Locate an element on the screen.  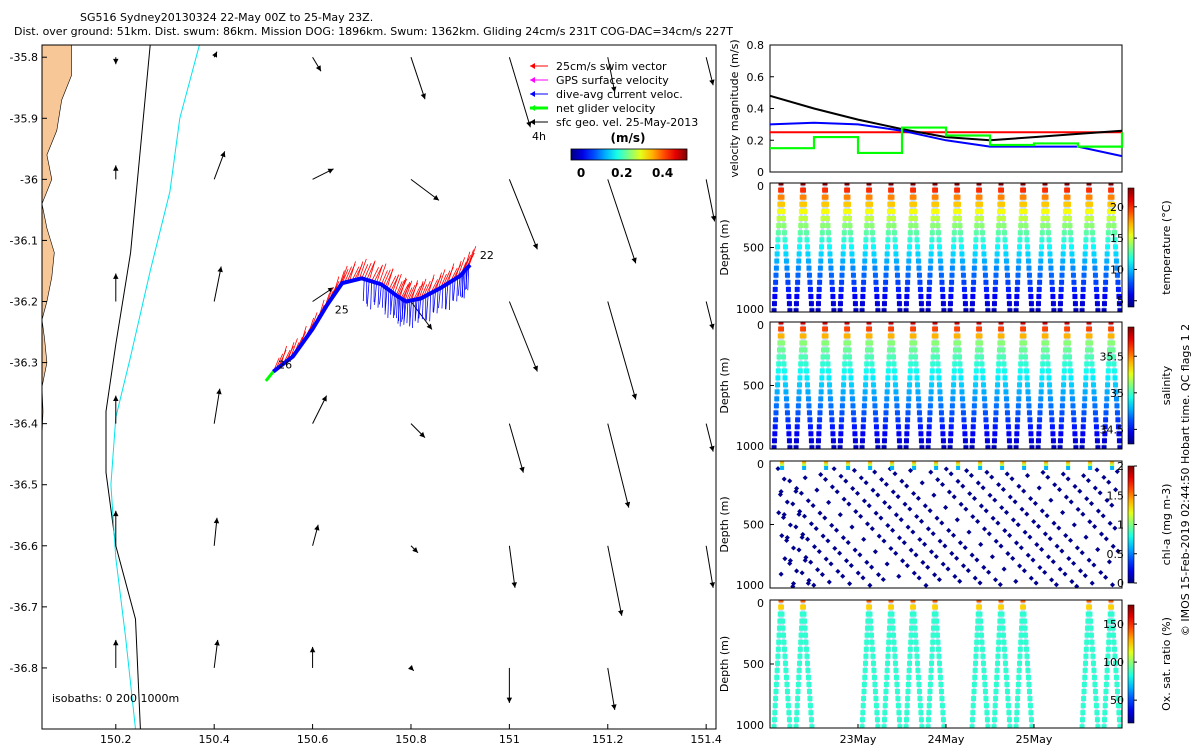
colorbar-tick-label: 0.5 is located at coordinates (1116, 554).